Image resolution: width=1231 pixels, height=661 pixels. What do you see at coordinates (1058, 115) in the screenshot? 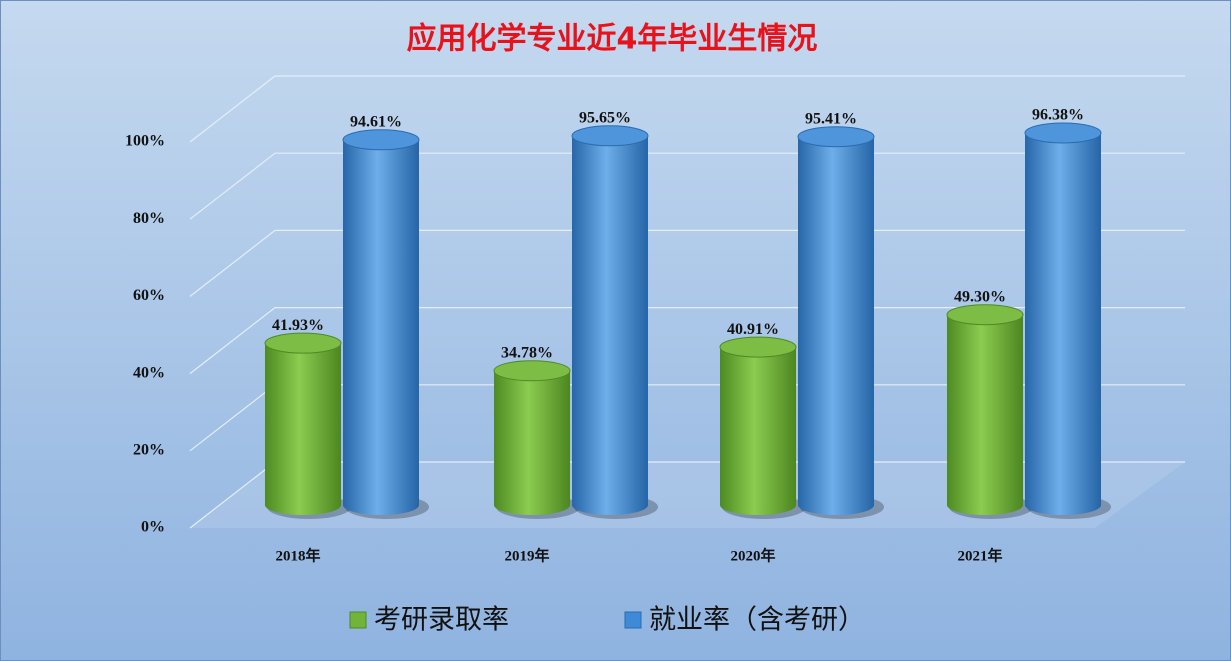
I see `value-label: 96.38%` at bounding box center [1058, 115].